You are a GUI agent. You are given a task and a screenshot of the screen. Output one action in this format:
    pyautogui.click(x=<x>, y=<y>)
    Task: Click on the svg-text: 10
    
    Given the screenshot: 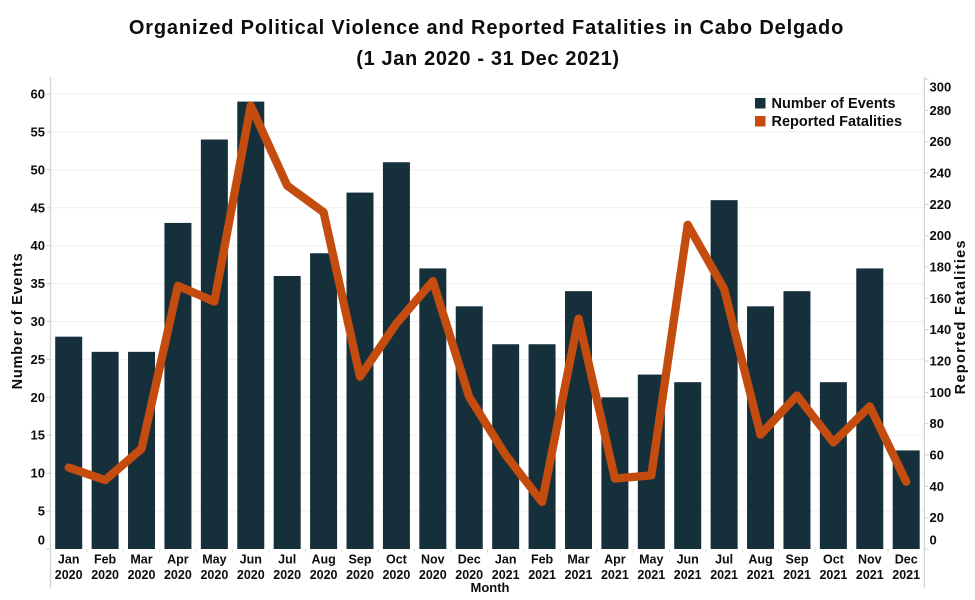 What is the action you would take?
    pyautogui.click(x=38, y=473)
    